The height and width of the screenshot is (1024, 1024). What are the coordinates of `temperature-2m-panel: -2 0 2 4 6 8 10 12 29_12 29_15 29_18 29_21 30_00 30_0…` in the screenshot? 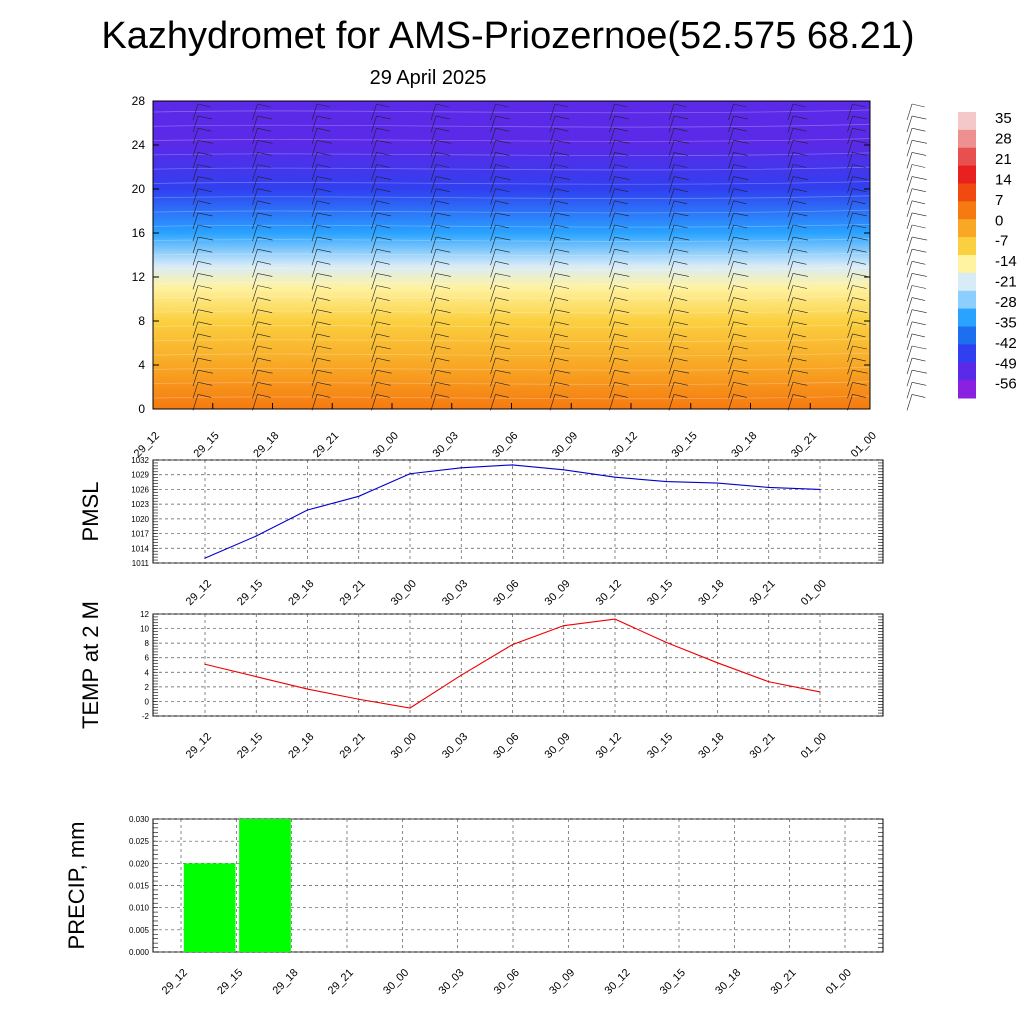 It's located at (481, 681).